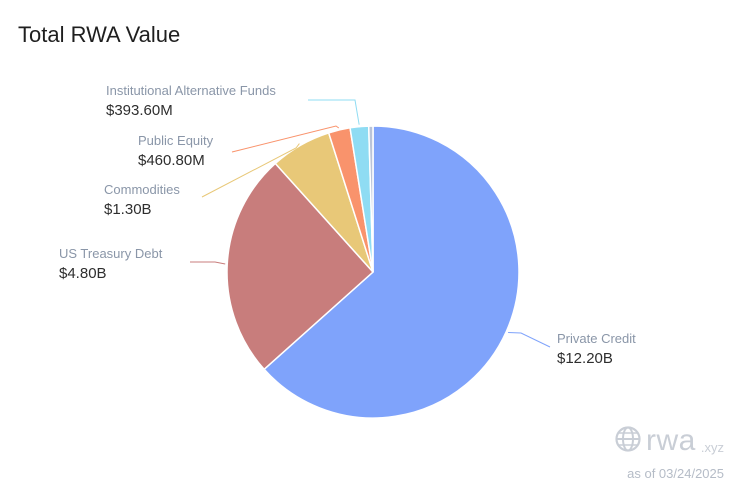 Image resolution: width=740 pixels, height=482 pixels. Describe the element at coordinates (585, 358) in the screenshot. I see `slice-value-private-credit: $12.20B` at that location.